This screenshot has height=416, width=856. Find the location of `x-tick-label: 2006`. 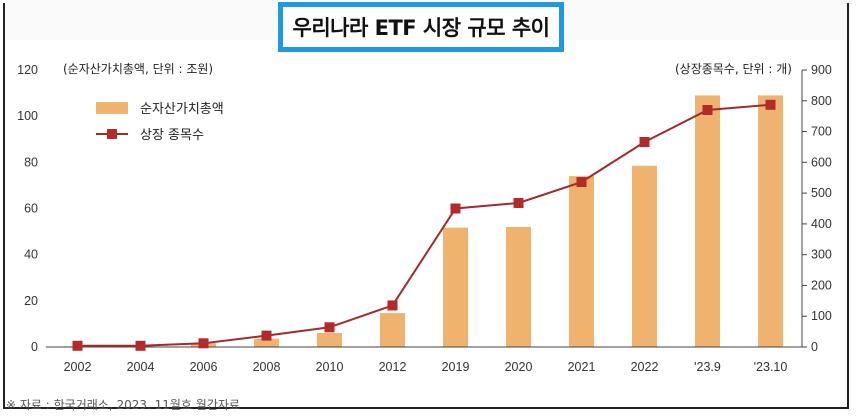

x-tick-label: 2006 is located at coordinates (204, 367).